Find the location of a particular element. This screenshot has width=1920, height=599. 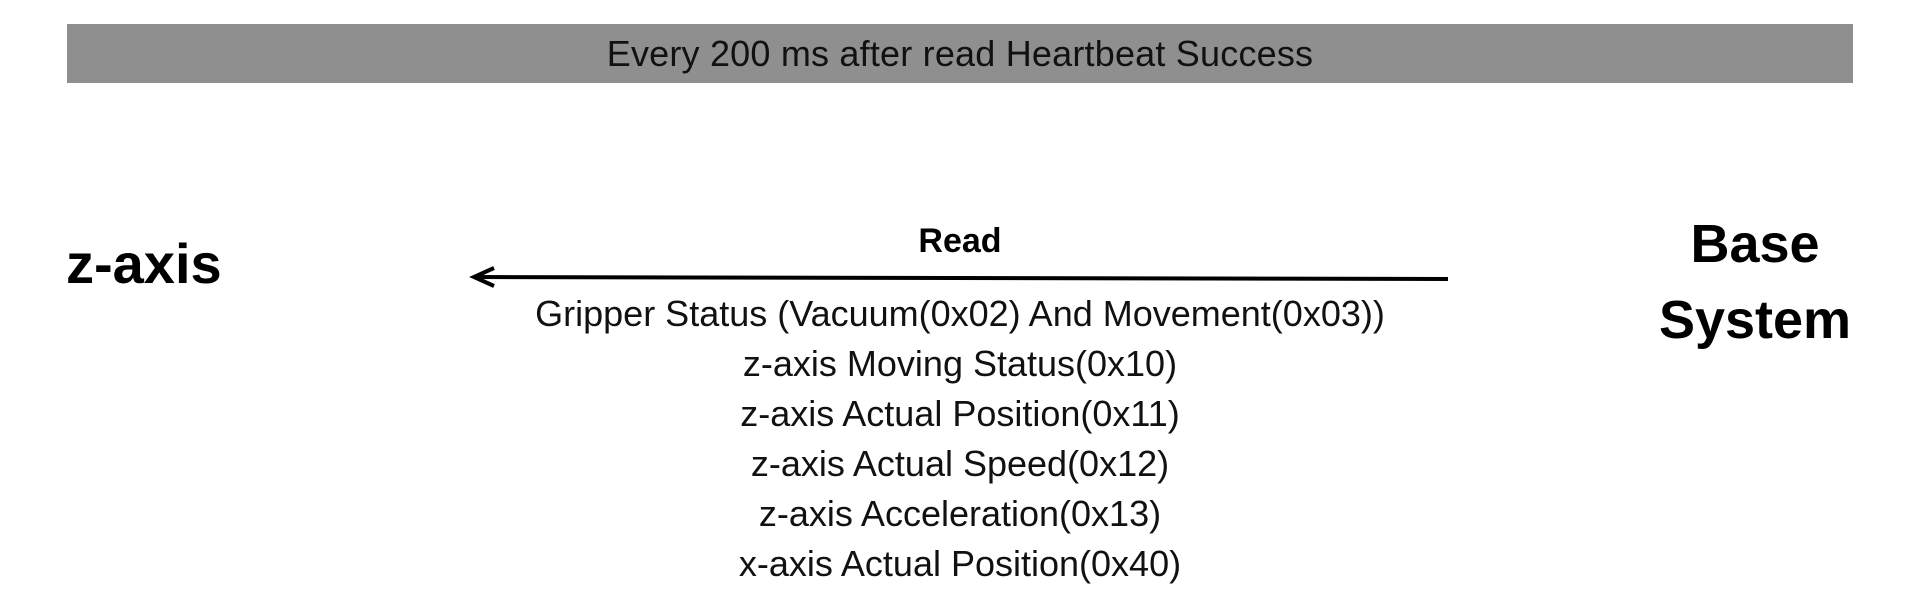

message-item: z-axis Actual Speed(0x12) is located at coordinates (960, 463).